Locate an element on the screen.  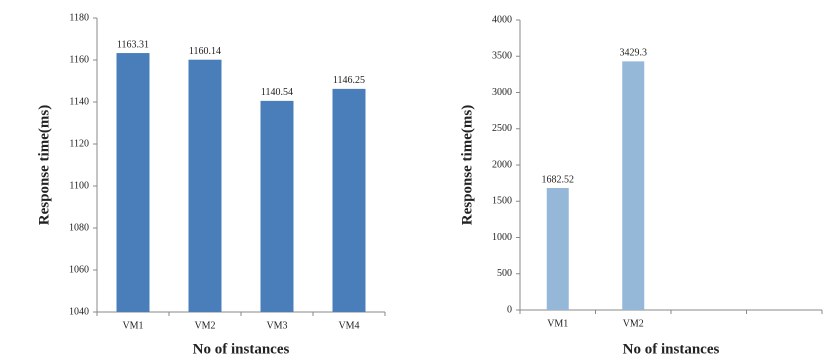
data-label: 3429.3 is located at coordinates (634, 53).